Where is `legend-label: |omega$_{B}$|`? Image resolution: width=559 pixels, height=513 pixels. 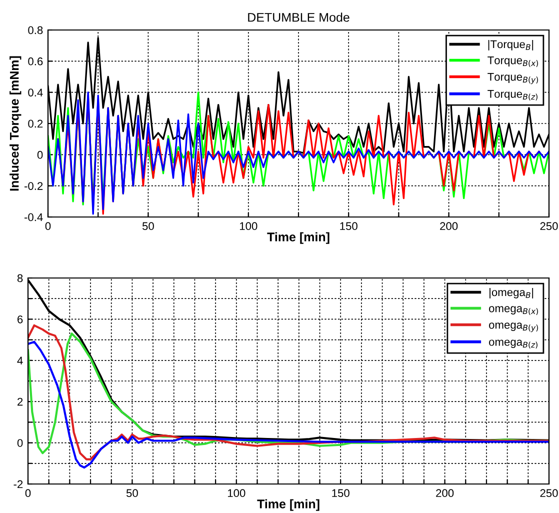 legend-label: |omega$_{B}$| is located at coordinates (512, 293).